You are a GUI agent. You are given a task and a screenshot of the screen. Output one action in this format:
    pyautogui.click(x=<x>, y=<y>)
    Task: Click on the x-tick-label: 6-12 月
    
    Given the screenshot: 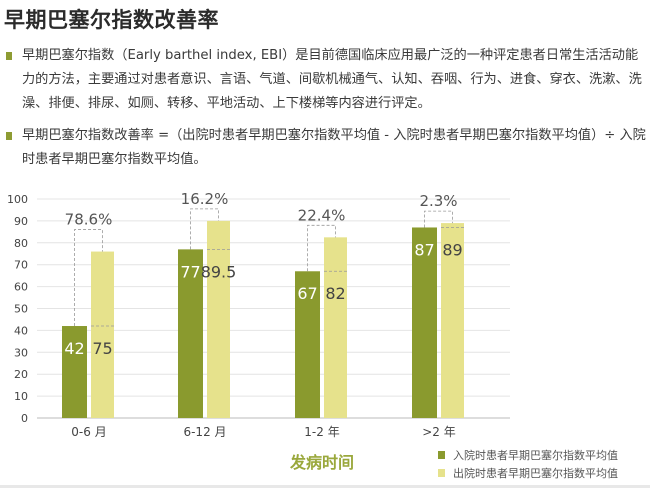 What is the action you would take?
    pyautogui.click(x=204, y=432)
    